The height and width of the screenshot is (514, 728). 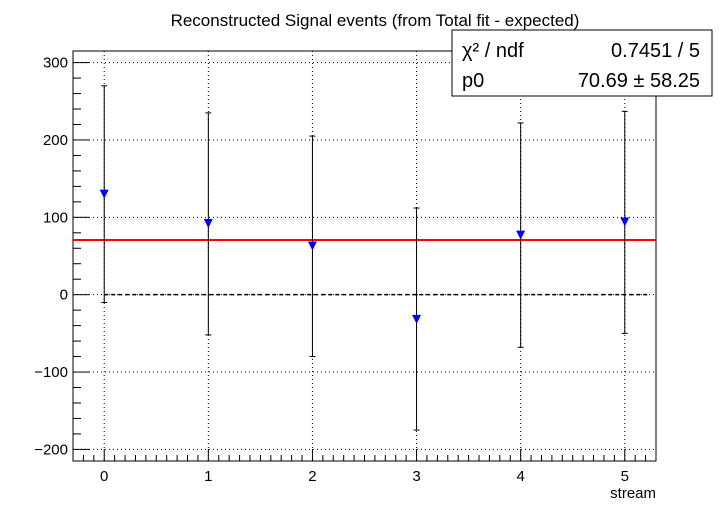 What do you see at coordinates (64, 295) in the screenshot?
I see `y-tick-label: 0` at bounding box center [64, 295].